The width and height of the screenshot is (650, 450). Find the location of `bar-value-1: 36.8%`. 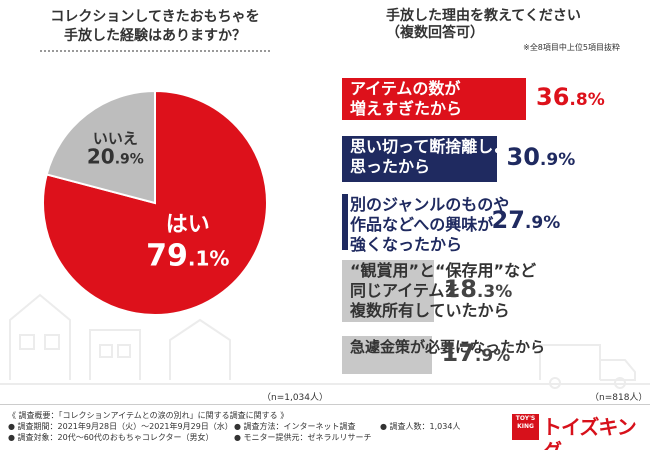

bar-value-1: 36.8% is located at coordinates (570, 97).